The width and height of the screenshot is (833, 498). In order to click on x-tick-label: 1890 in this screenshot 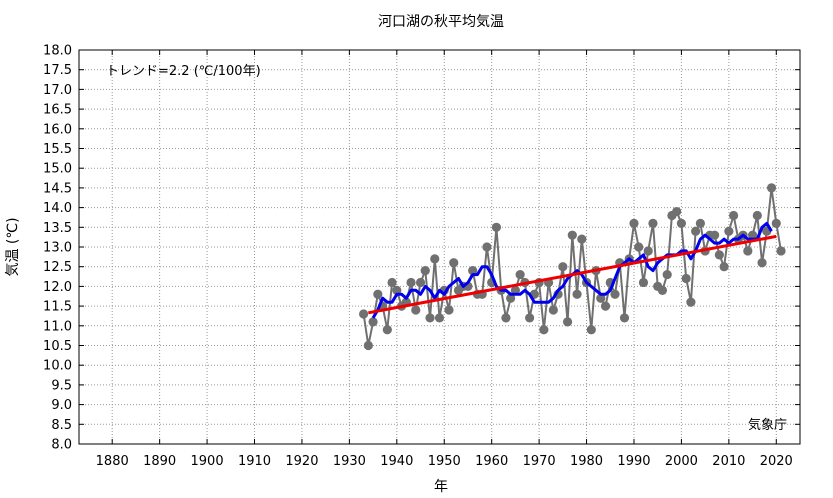, I will do `click(159, 461)`.